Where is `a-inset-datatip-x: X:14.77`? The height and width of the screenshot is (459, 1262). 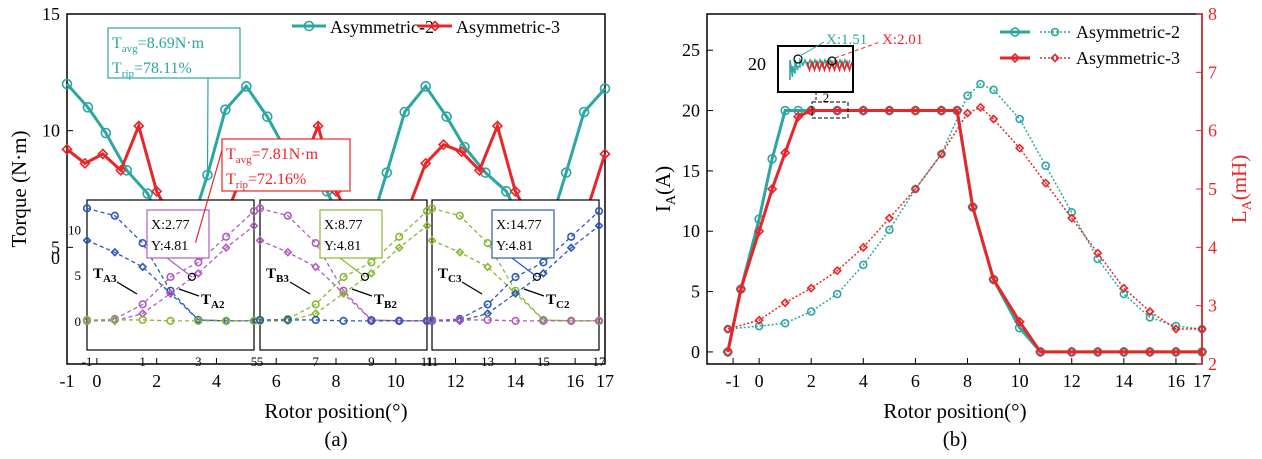
a-inset-datatip-x: X:14.77 is located at coordinates (519, 225).